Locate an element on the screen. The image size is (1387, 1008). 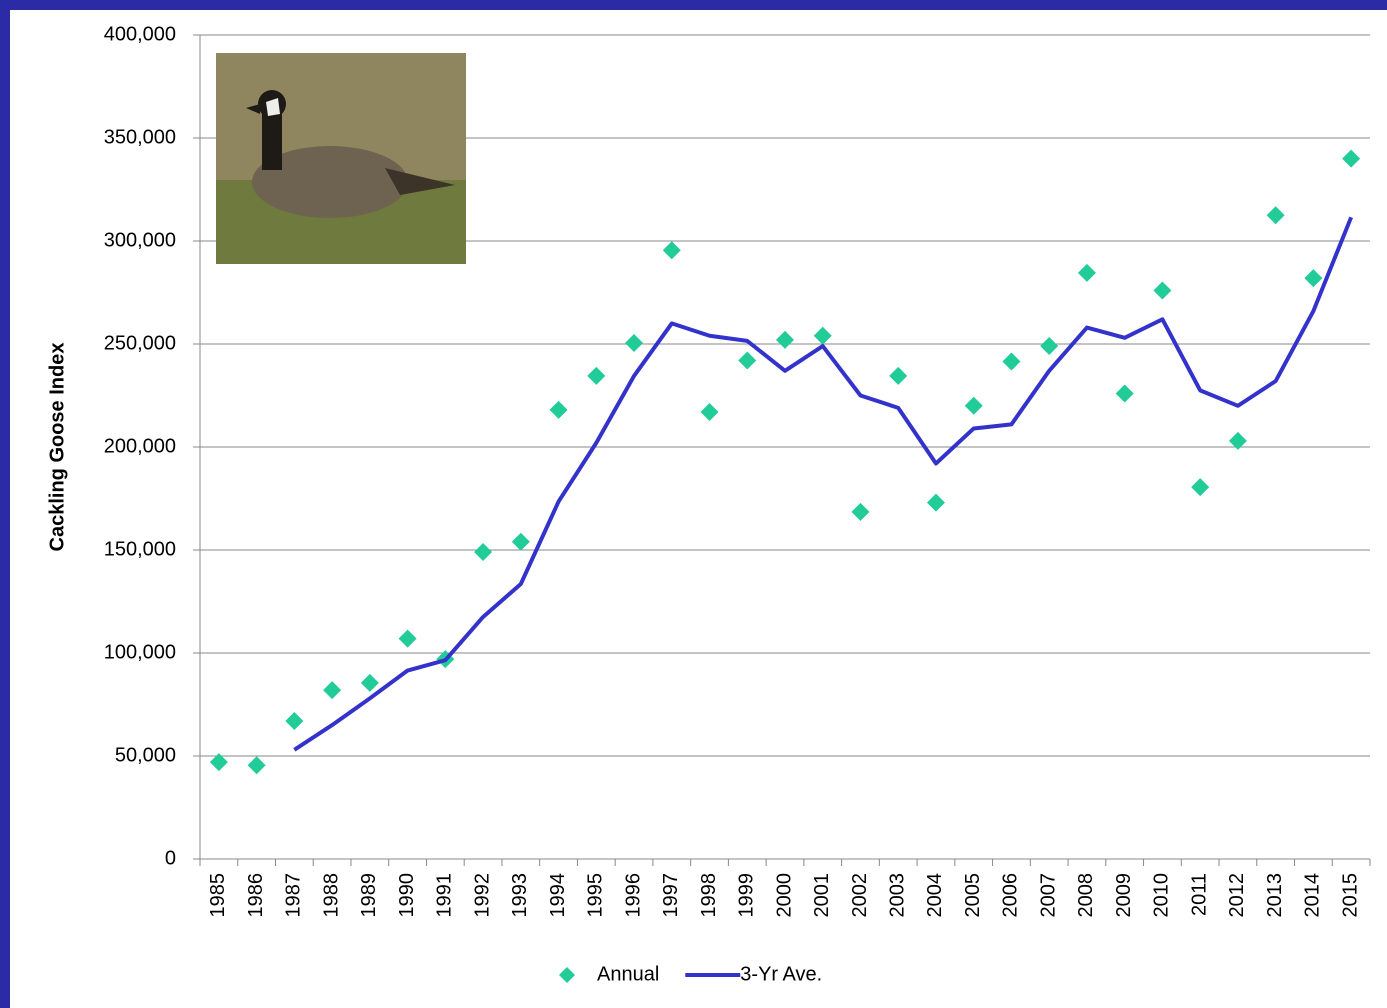
x-tick-label: 1995 is located at coordinates (596, 895).